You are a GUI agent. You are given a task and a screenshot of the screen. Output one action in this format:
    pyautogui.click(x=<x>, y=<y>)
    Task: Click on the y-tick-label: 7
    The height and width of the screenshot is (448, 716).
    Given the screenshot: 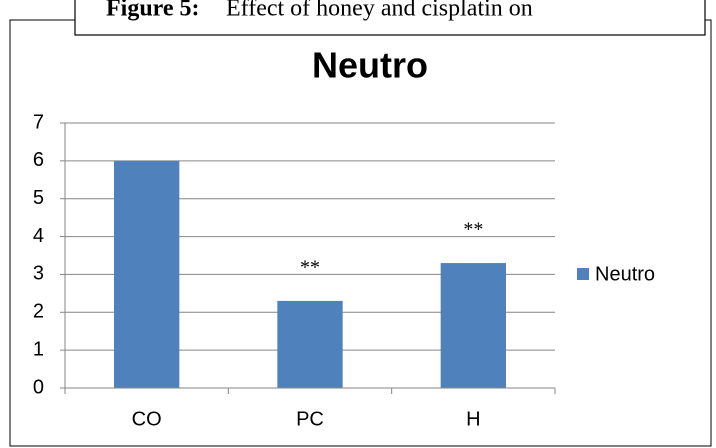 What is the action you would take?
    pyautogui.click(x=38, y=122)
    